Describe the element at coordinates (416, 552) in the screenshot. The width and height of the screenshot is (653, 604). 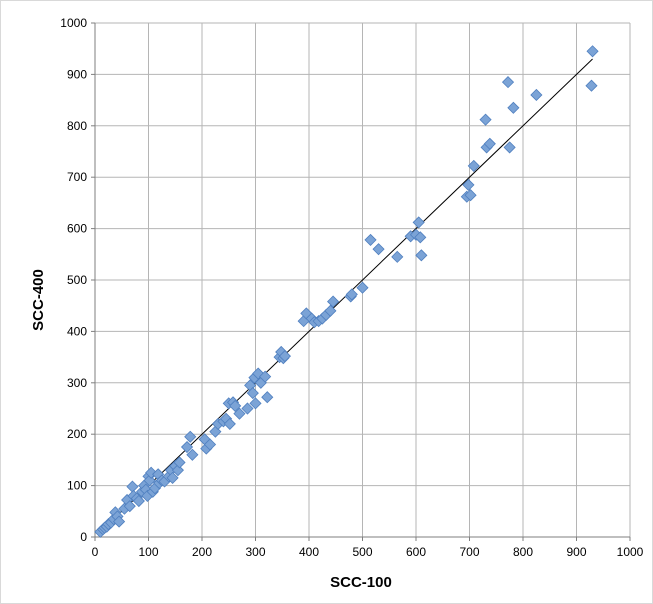
I see `x-tick-label: 600` at that location.